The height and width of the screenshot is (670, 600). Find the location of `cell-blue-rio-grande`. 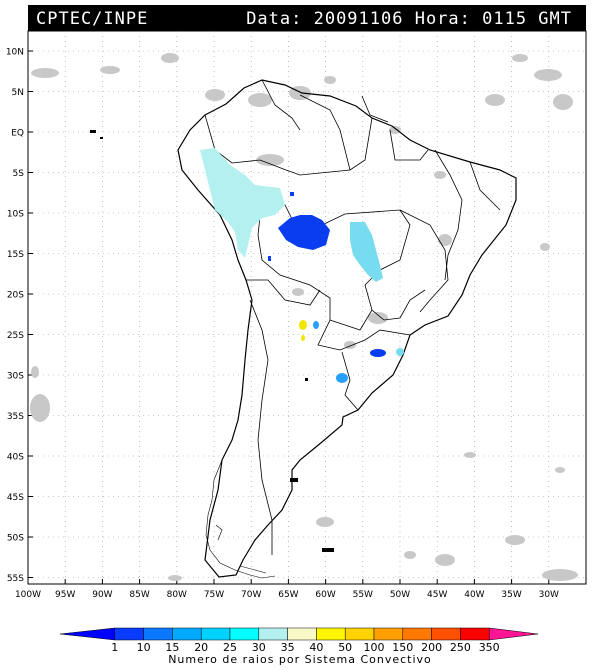

cell-blue-rio-grande is located at coordinates (342, 378).